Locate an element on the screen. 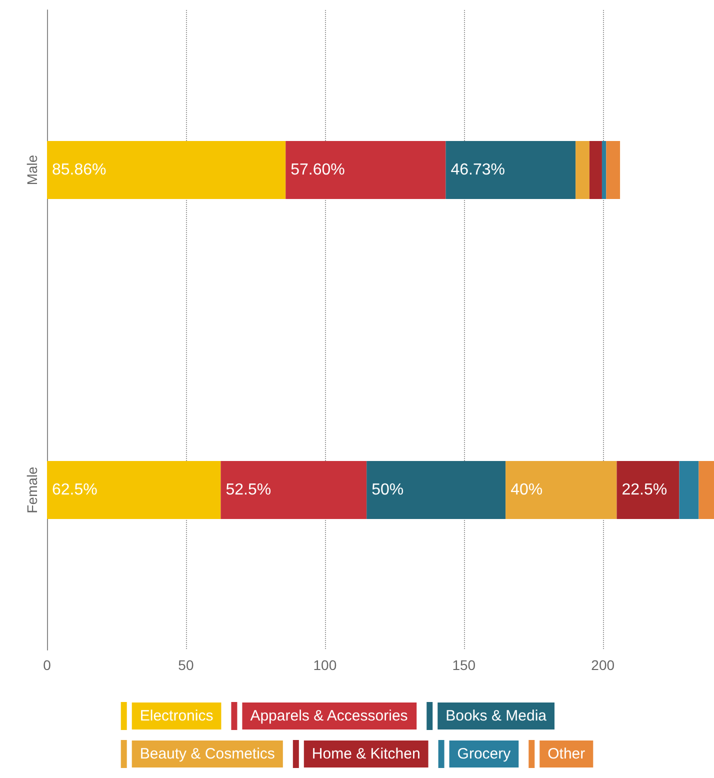  y-tick-label: Male is located at coordinates (32, 170).